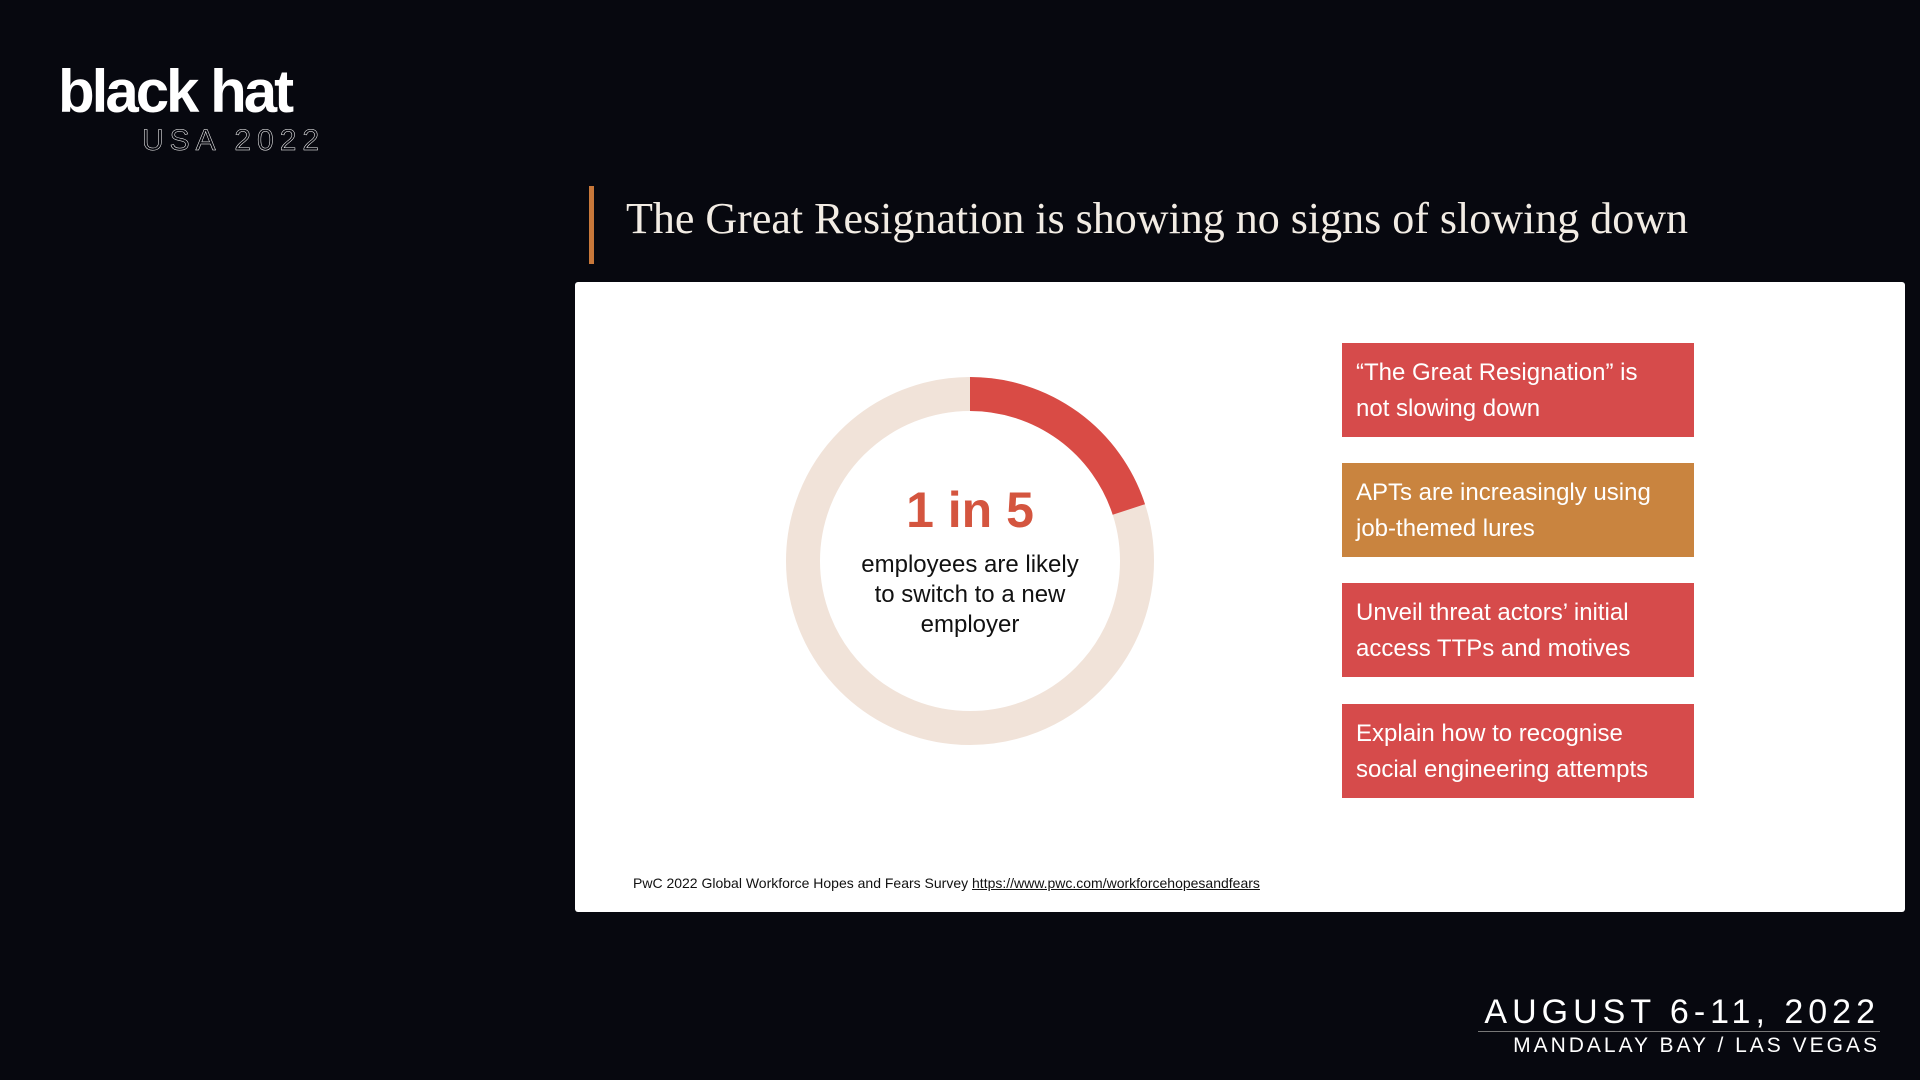 The height and width of the screenshot is (1080, 1920). I want to click on point-line: APTs are increasingly using, so click(1503, 492).